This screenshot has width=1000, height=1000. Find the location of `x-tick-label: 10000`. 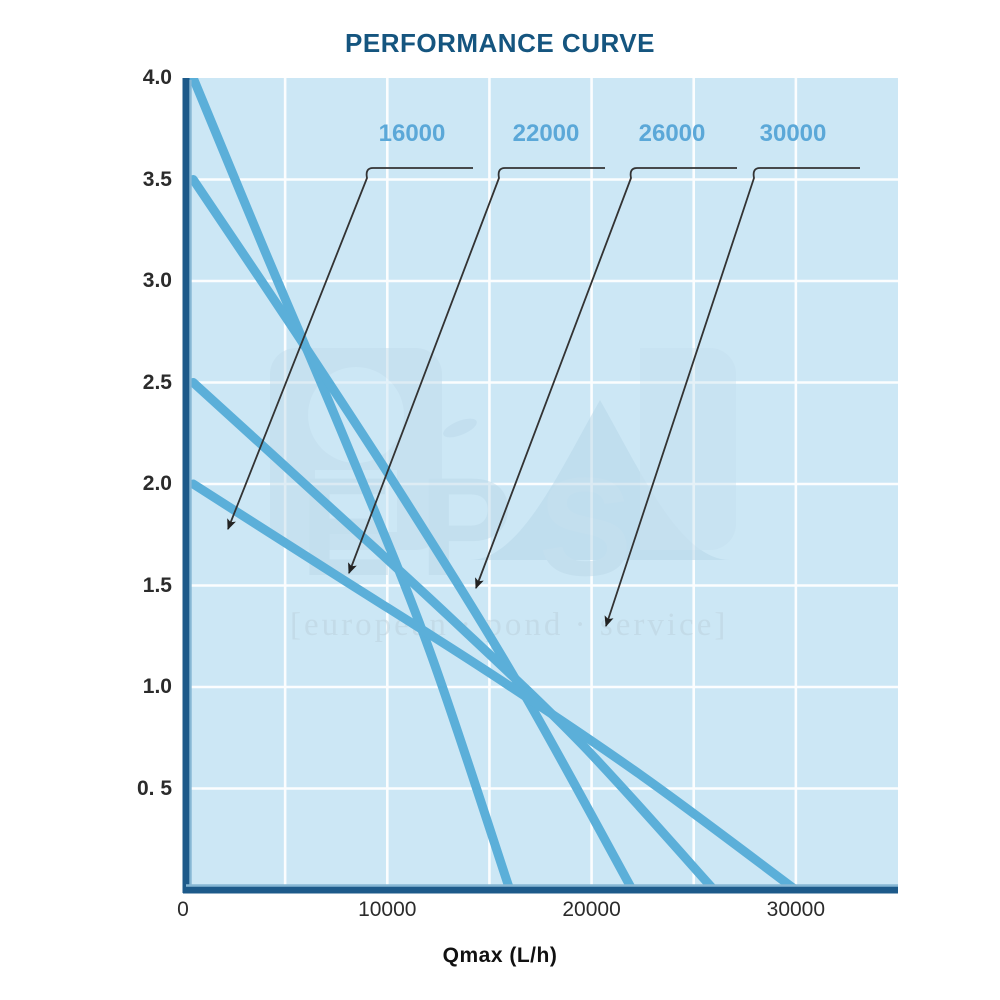

x-tick-label: 10000 is located at coordinates (387, 909).